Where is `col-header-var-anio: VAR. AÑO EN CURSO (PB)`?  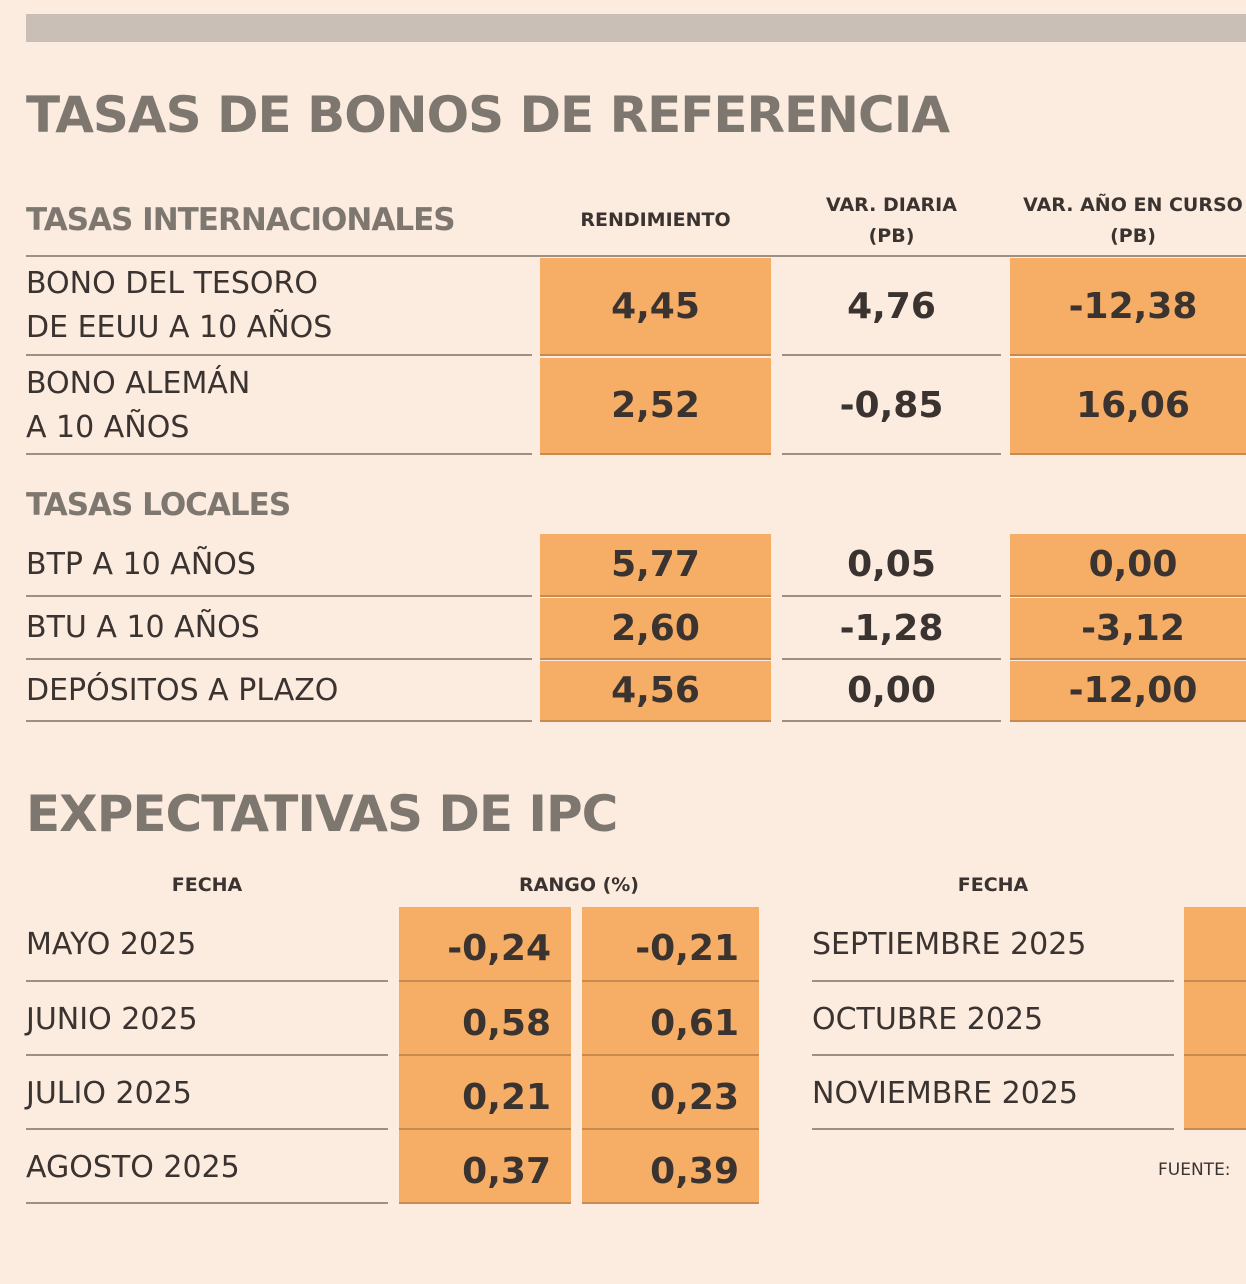
col-header-var-anio: VAR. AÑO EN CURSO (PB) is located at coordinates (1133, 220).